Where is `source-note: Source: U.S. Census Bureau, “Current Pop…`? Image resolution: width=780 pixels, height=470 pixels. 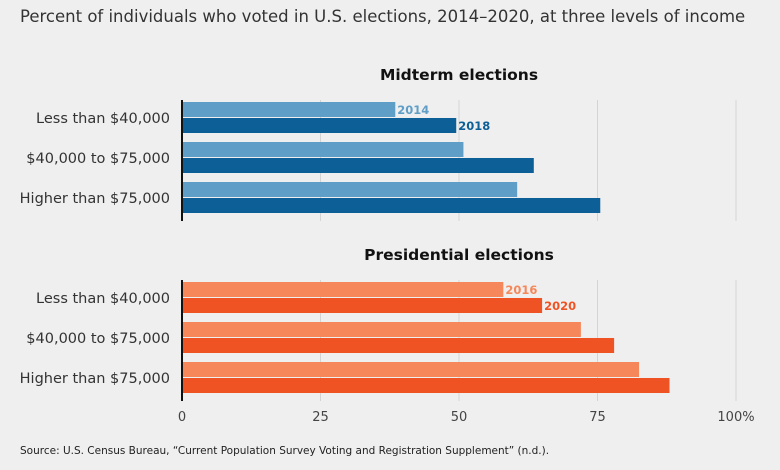
source-note: Source: U.S. Census Bureau, “Current Pop… is located at coordinates (285, 451).